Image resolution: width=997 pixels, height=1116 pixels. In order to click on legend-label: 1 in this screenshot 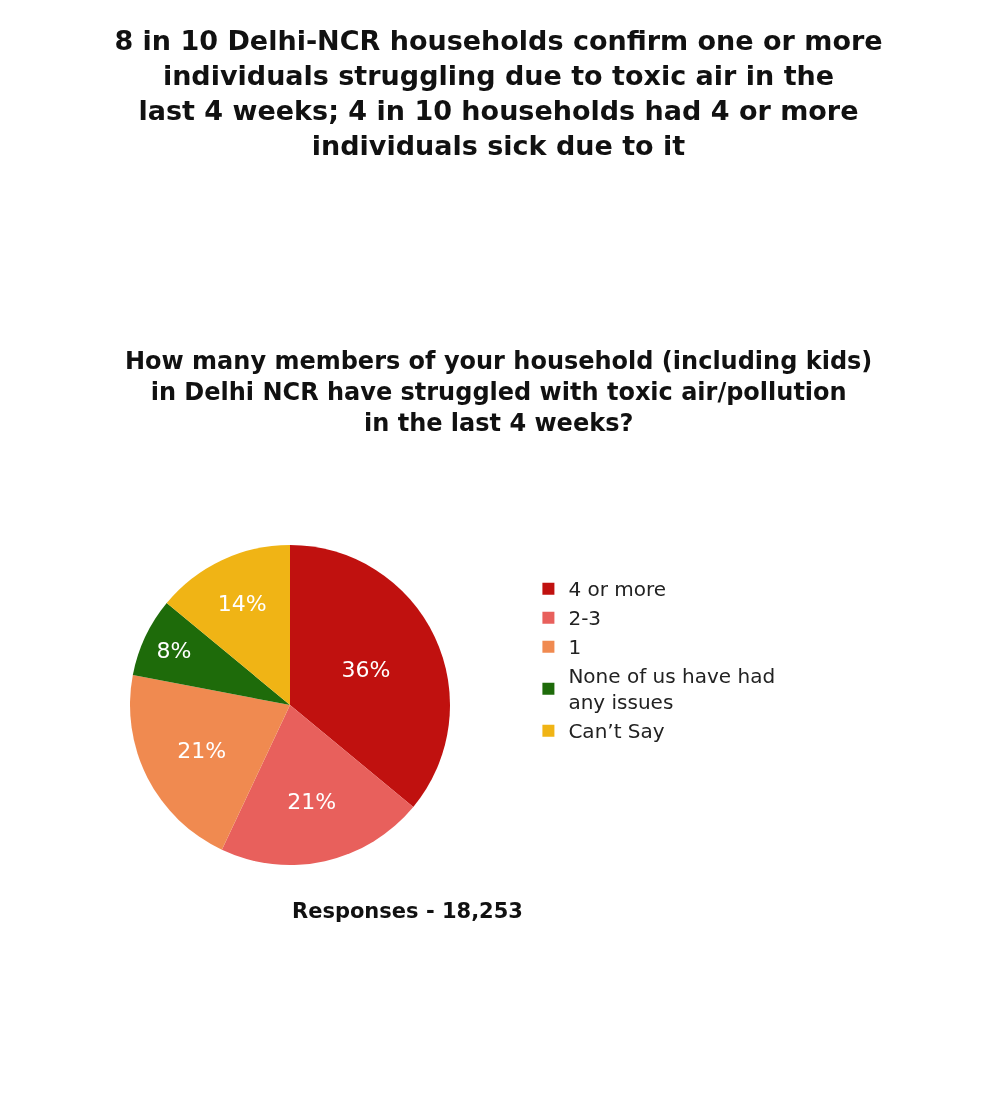, I will do `click(575, 647)`.